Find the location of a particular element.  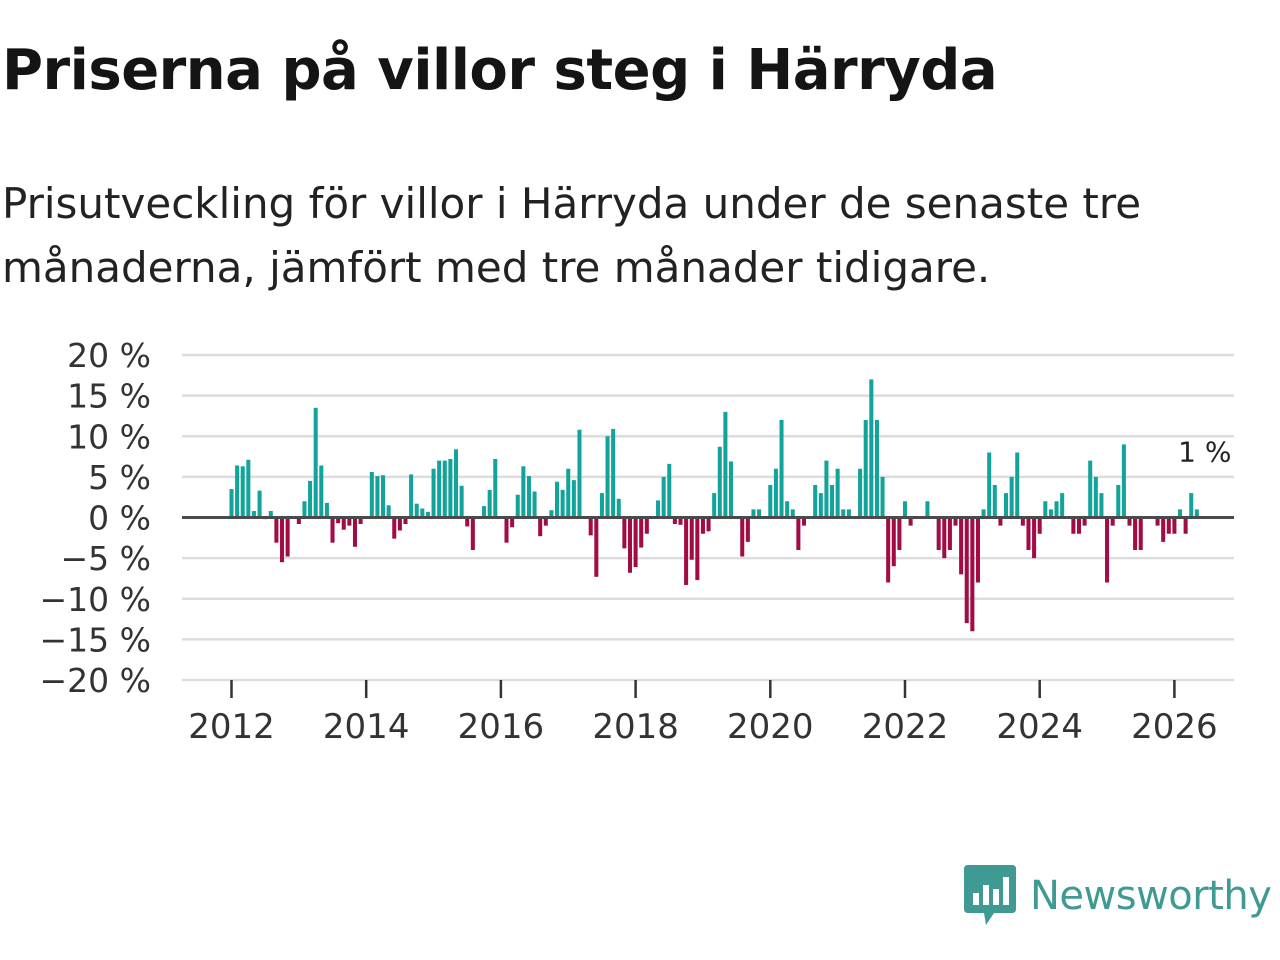

y-tick-label: 10 % is located at coordinates (109, 436).